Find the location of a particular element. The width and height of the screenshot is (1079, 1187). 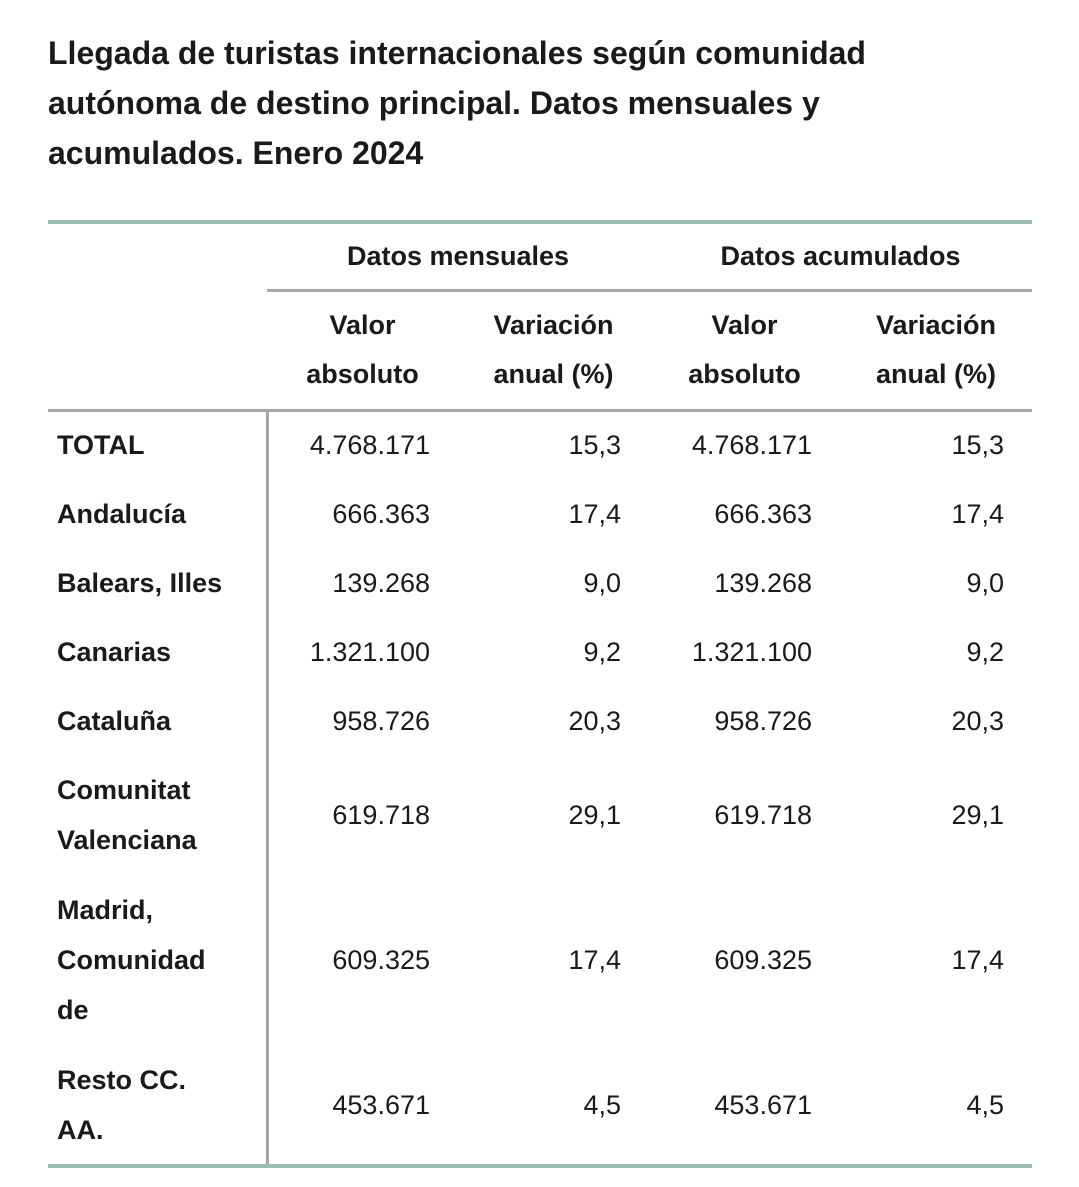

cell-accumulated-absolute: 958.726 is located at coordinates (763, 720).